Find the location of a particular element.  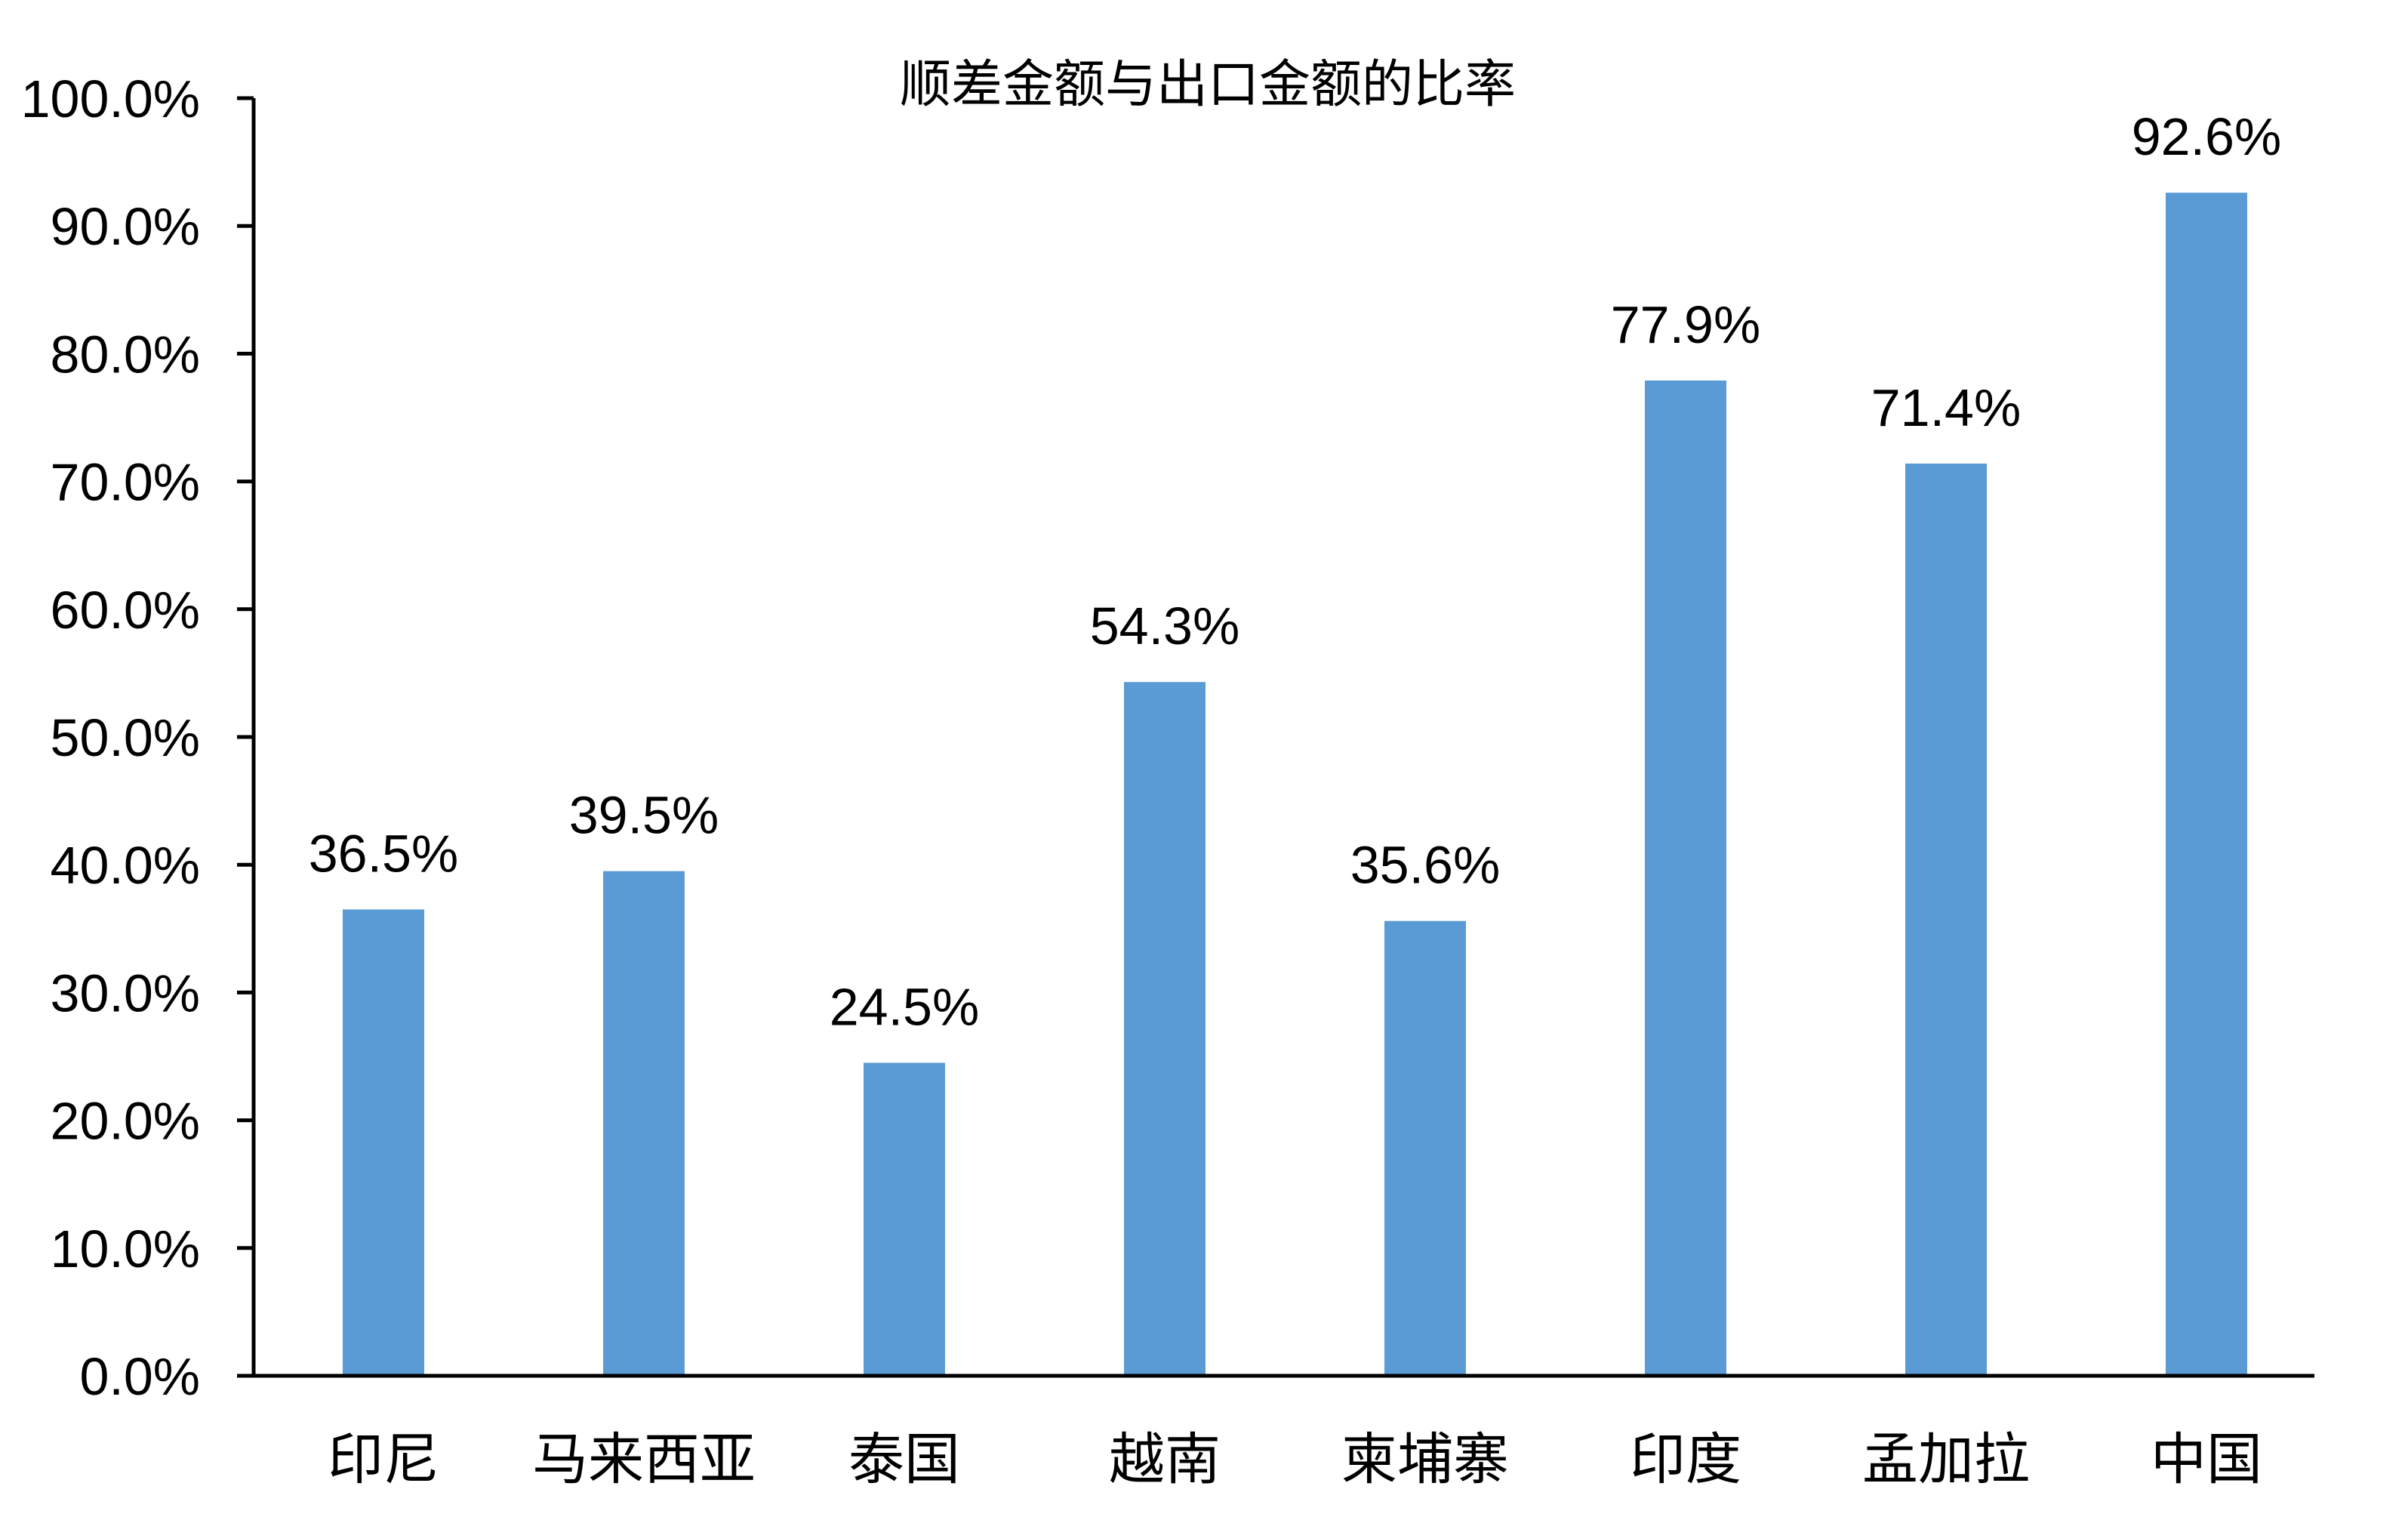

y-tick-label: 100.0% is located at coordinates (110, 98).